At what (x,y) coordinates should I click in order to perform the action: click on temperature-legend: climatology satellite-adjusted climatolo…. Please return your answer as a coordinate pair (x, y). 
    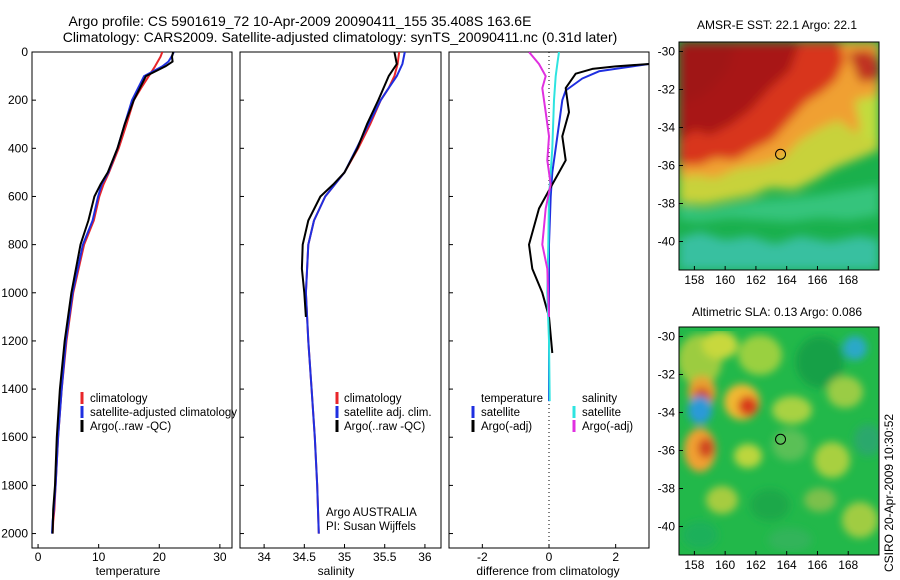
    Looking at the image, I should click on (158, 412).